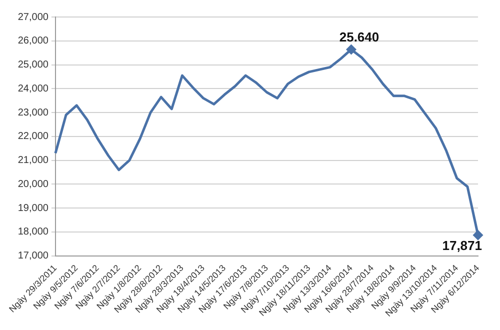 The image size is (500, 330). Describe the element at coordinates (33, 65) in the screenshot. I see `y-tick-label: 25,000` at that location.